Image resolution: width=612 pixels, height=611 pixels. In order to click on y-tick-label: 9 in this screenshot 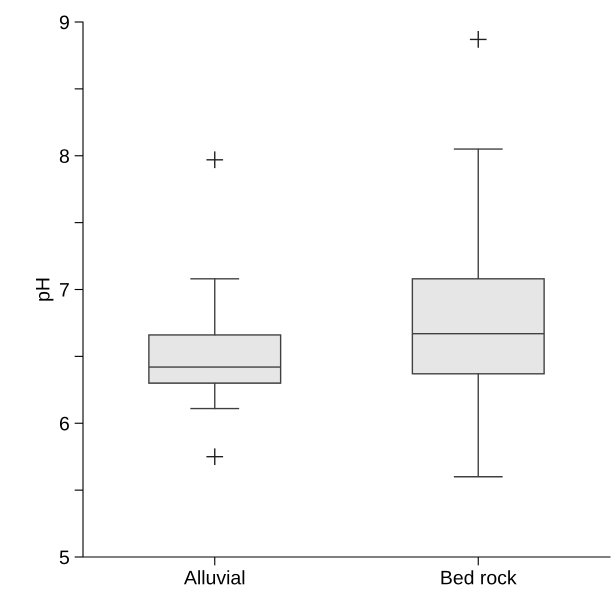, I will do `click(64, 22)`.